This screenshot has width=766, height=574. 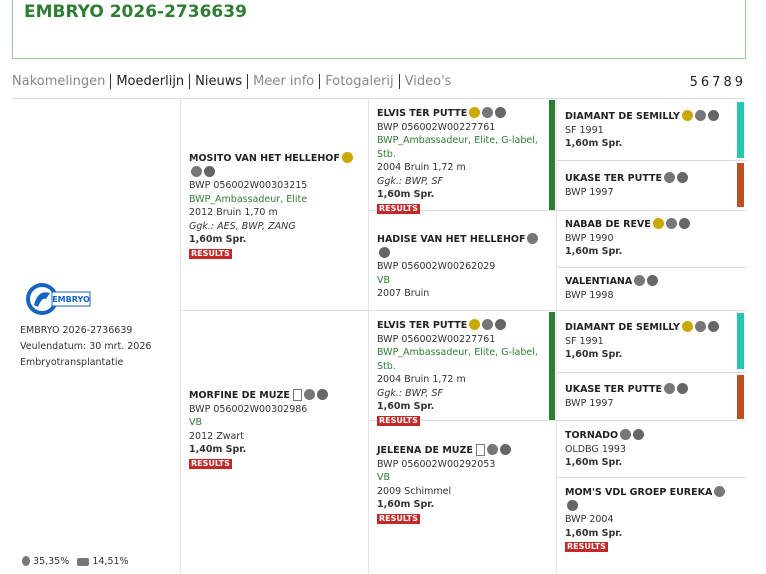 I want to click on horse-name: ELVIS TER PUTTE, so click(x=462, y=114).